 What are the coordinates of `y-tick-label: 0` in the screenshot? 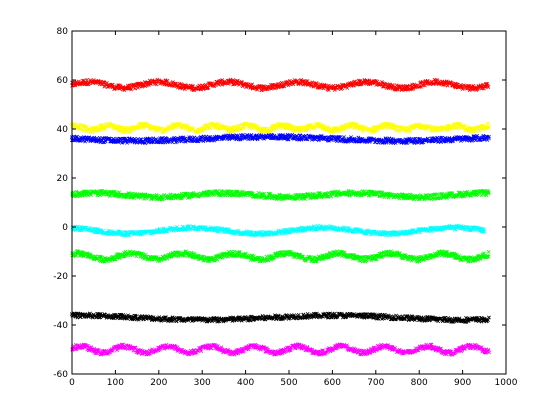 It's located at (65, 228).